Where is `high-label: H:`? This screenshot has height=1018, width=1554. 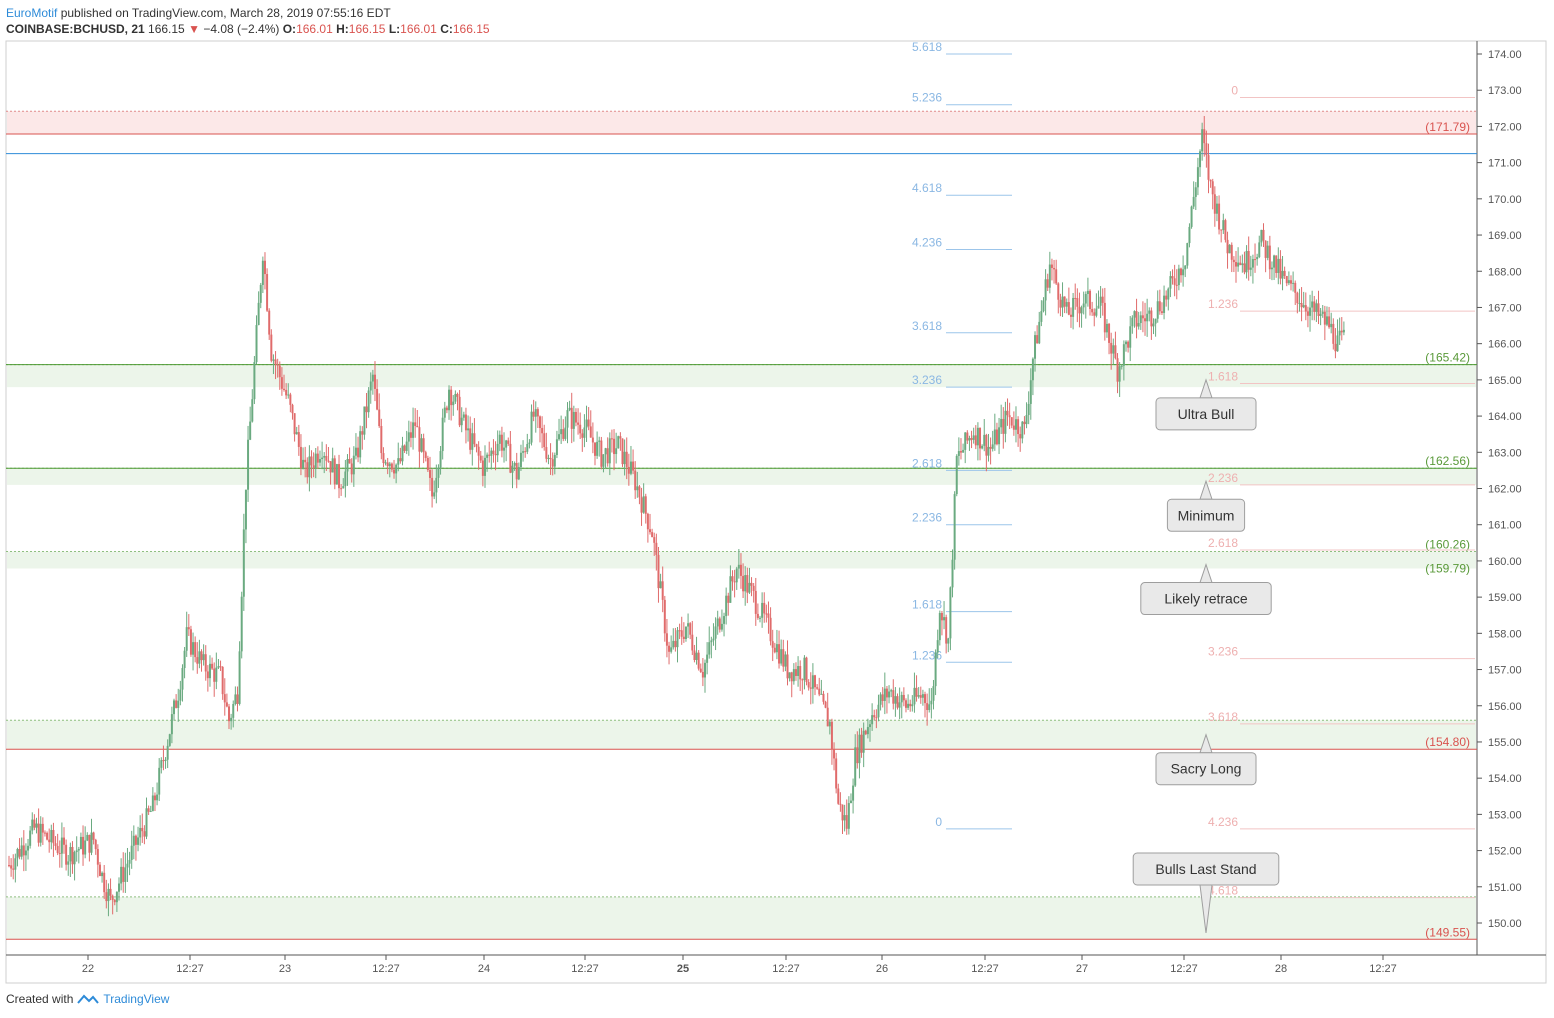 high-label: H: is located at coordinates (342, 29).